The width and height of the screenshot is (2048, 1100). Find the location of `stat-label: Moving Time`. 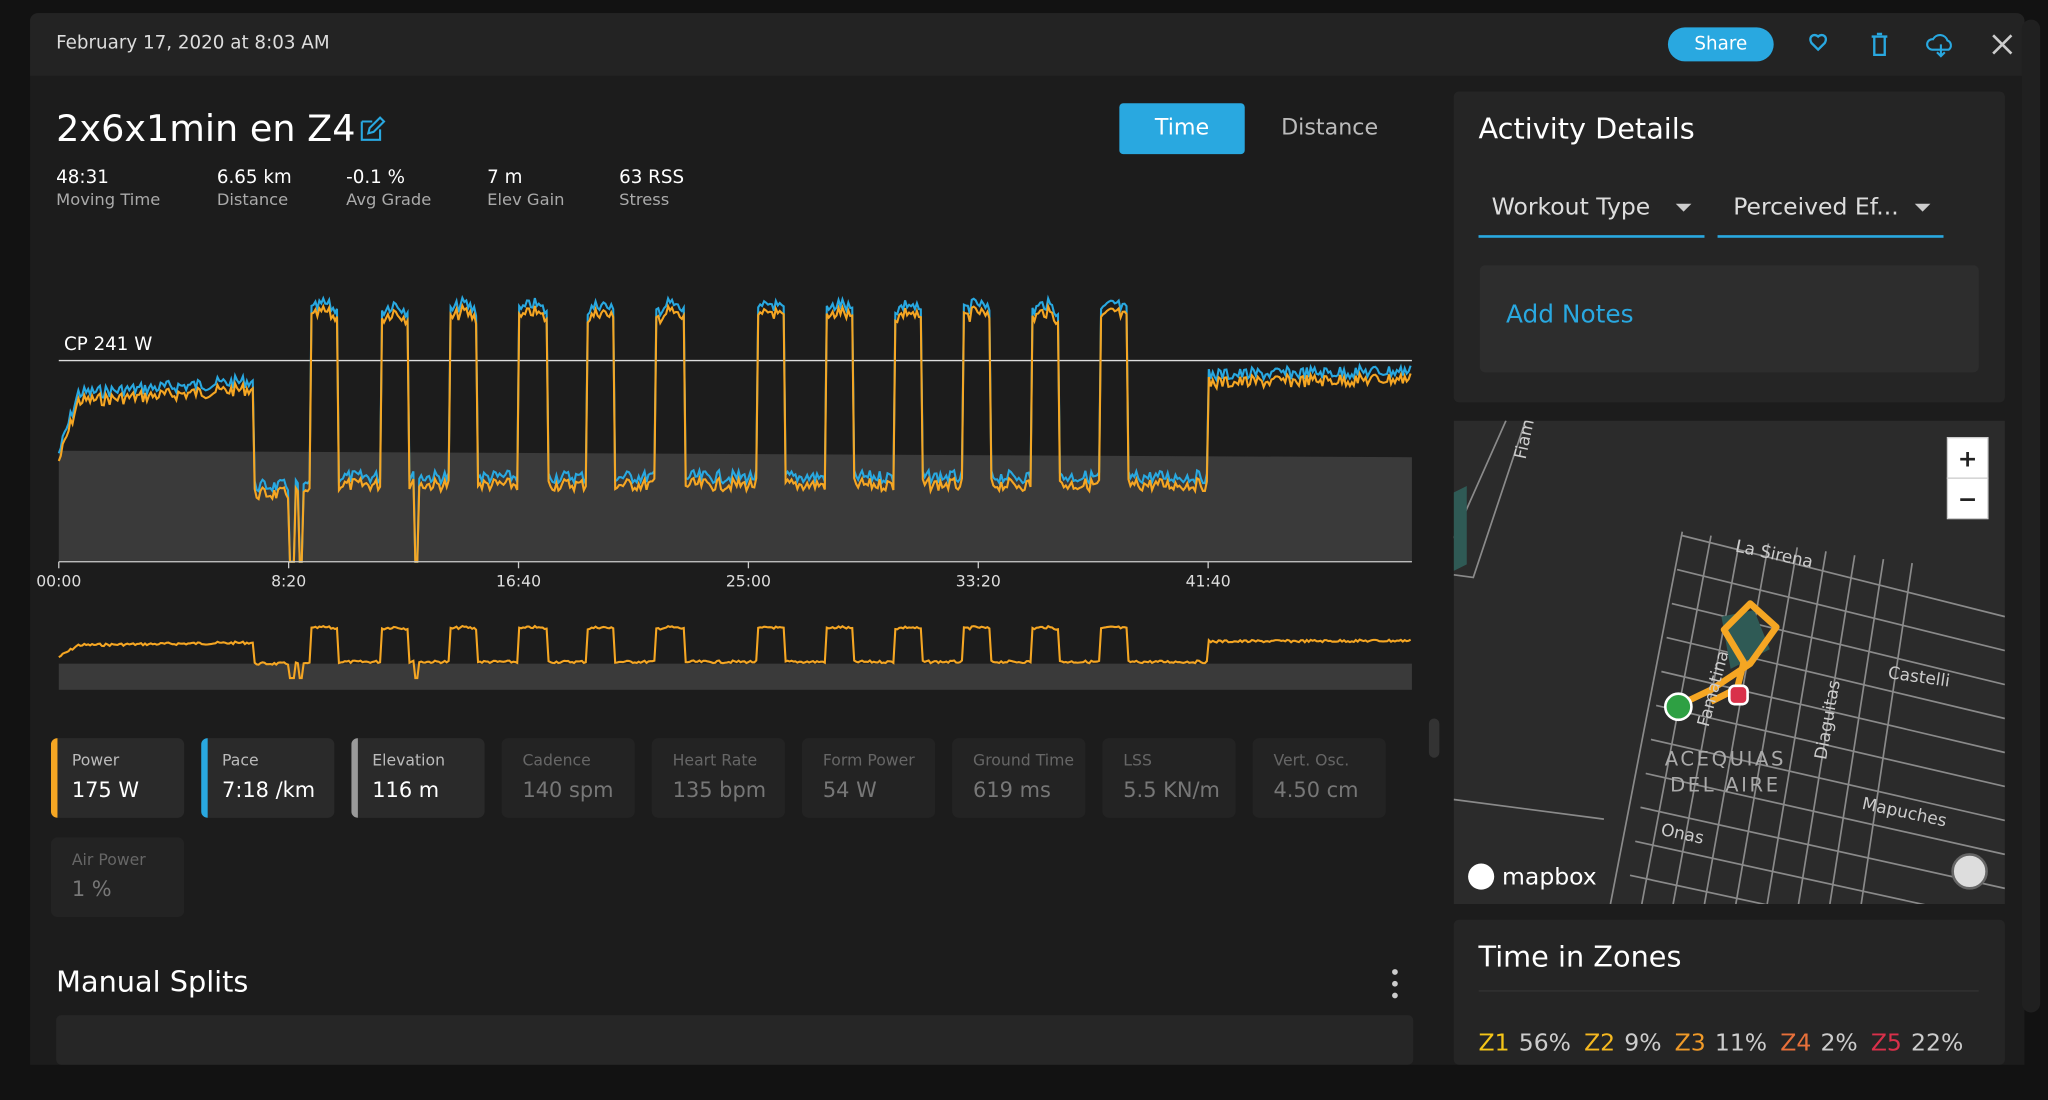

stat-label: Moving Time is located at coordinates (108, 199).